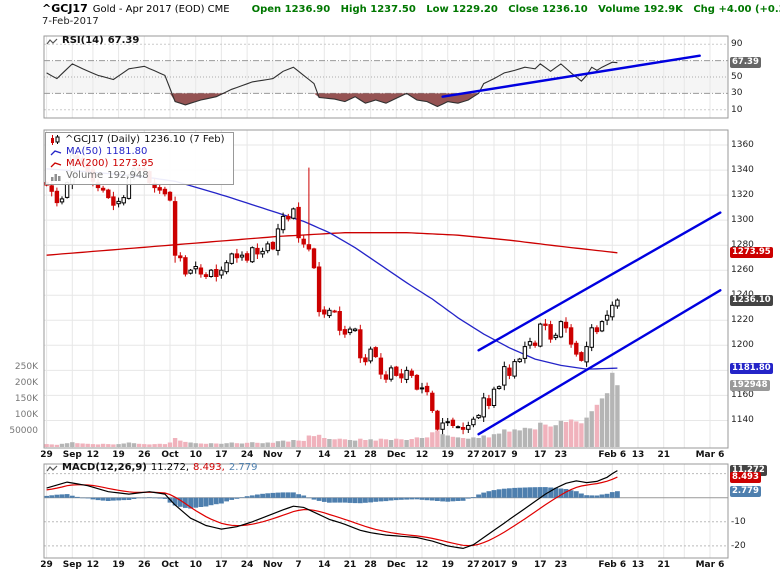  What do you see at coordinates (127, 151) in the screenshot?
I see `ma50-legend-value: 1181.80` at bounding box center [127, 151].